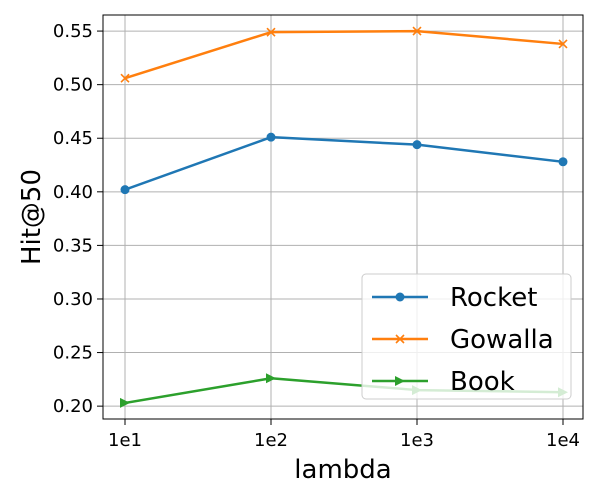  I want to click on y-tick-label: 0.35, so click(73, 245).